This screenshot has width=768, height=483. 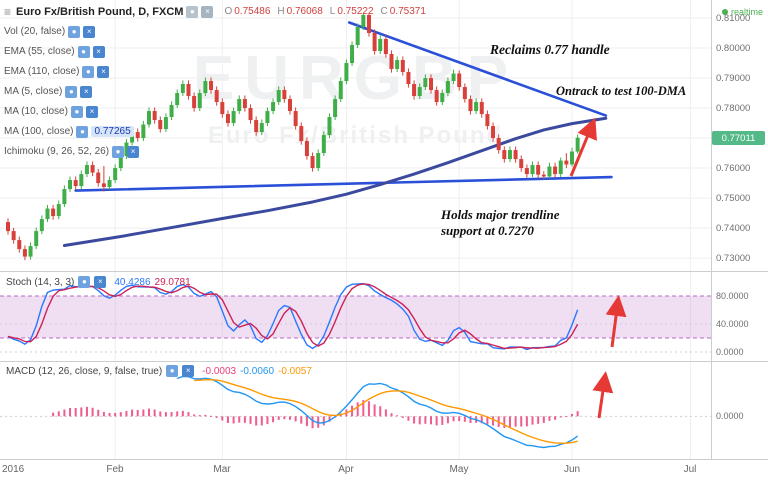 What do you see at coordinates (500, 222) in the screenshot?
I see `annotation-support: Holds major trendline support at 0.7270` at bounding box center [500, 222].